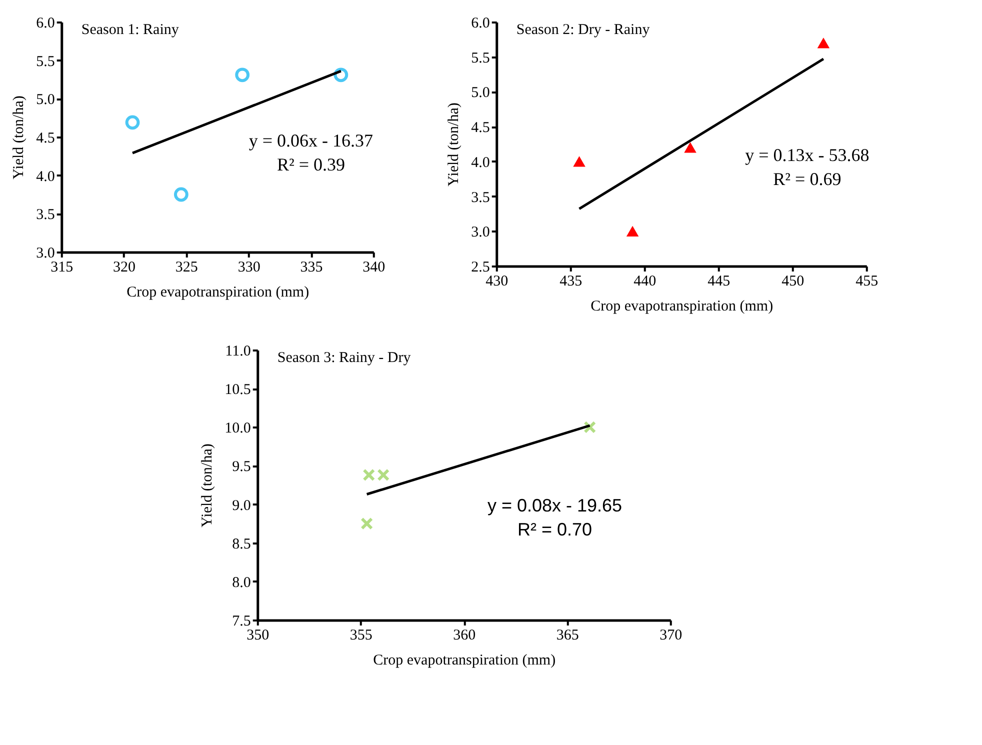 The image size is (982, 745). I want to click on annotation: R² = 0.70, so click(554, 530).